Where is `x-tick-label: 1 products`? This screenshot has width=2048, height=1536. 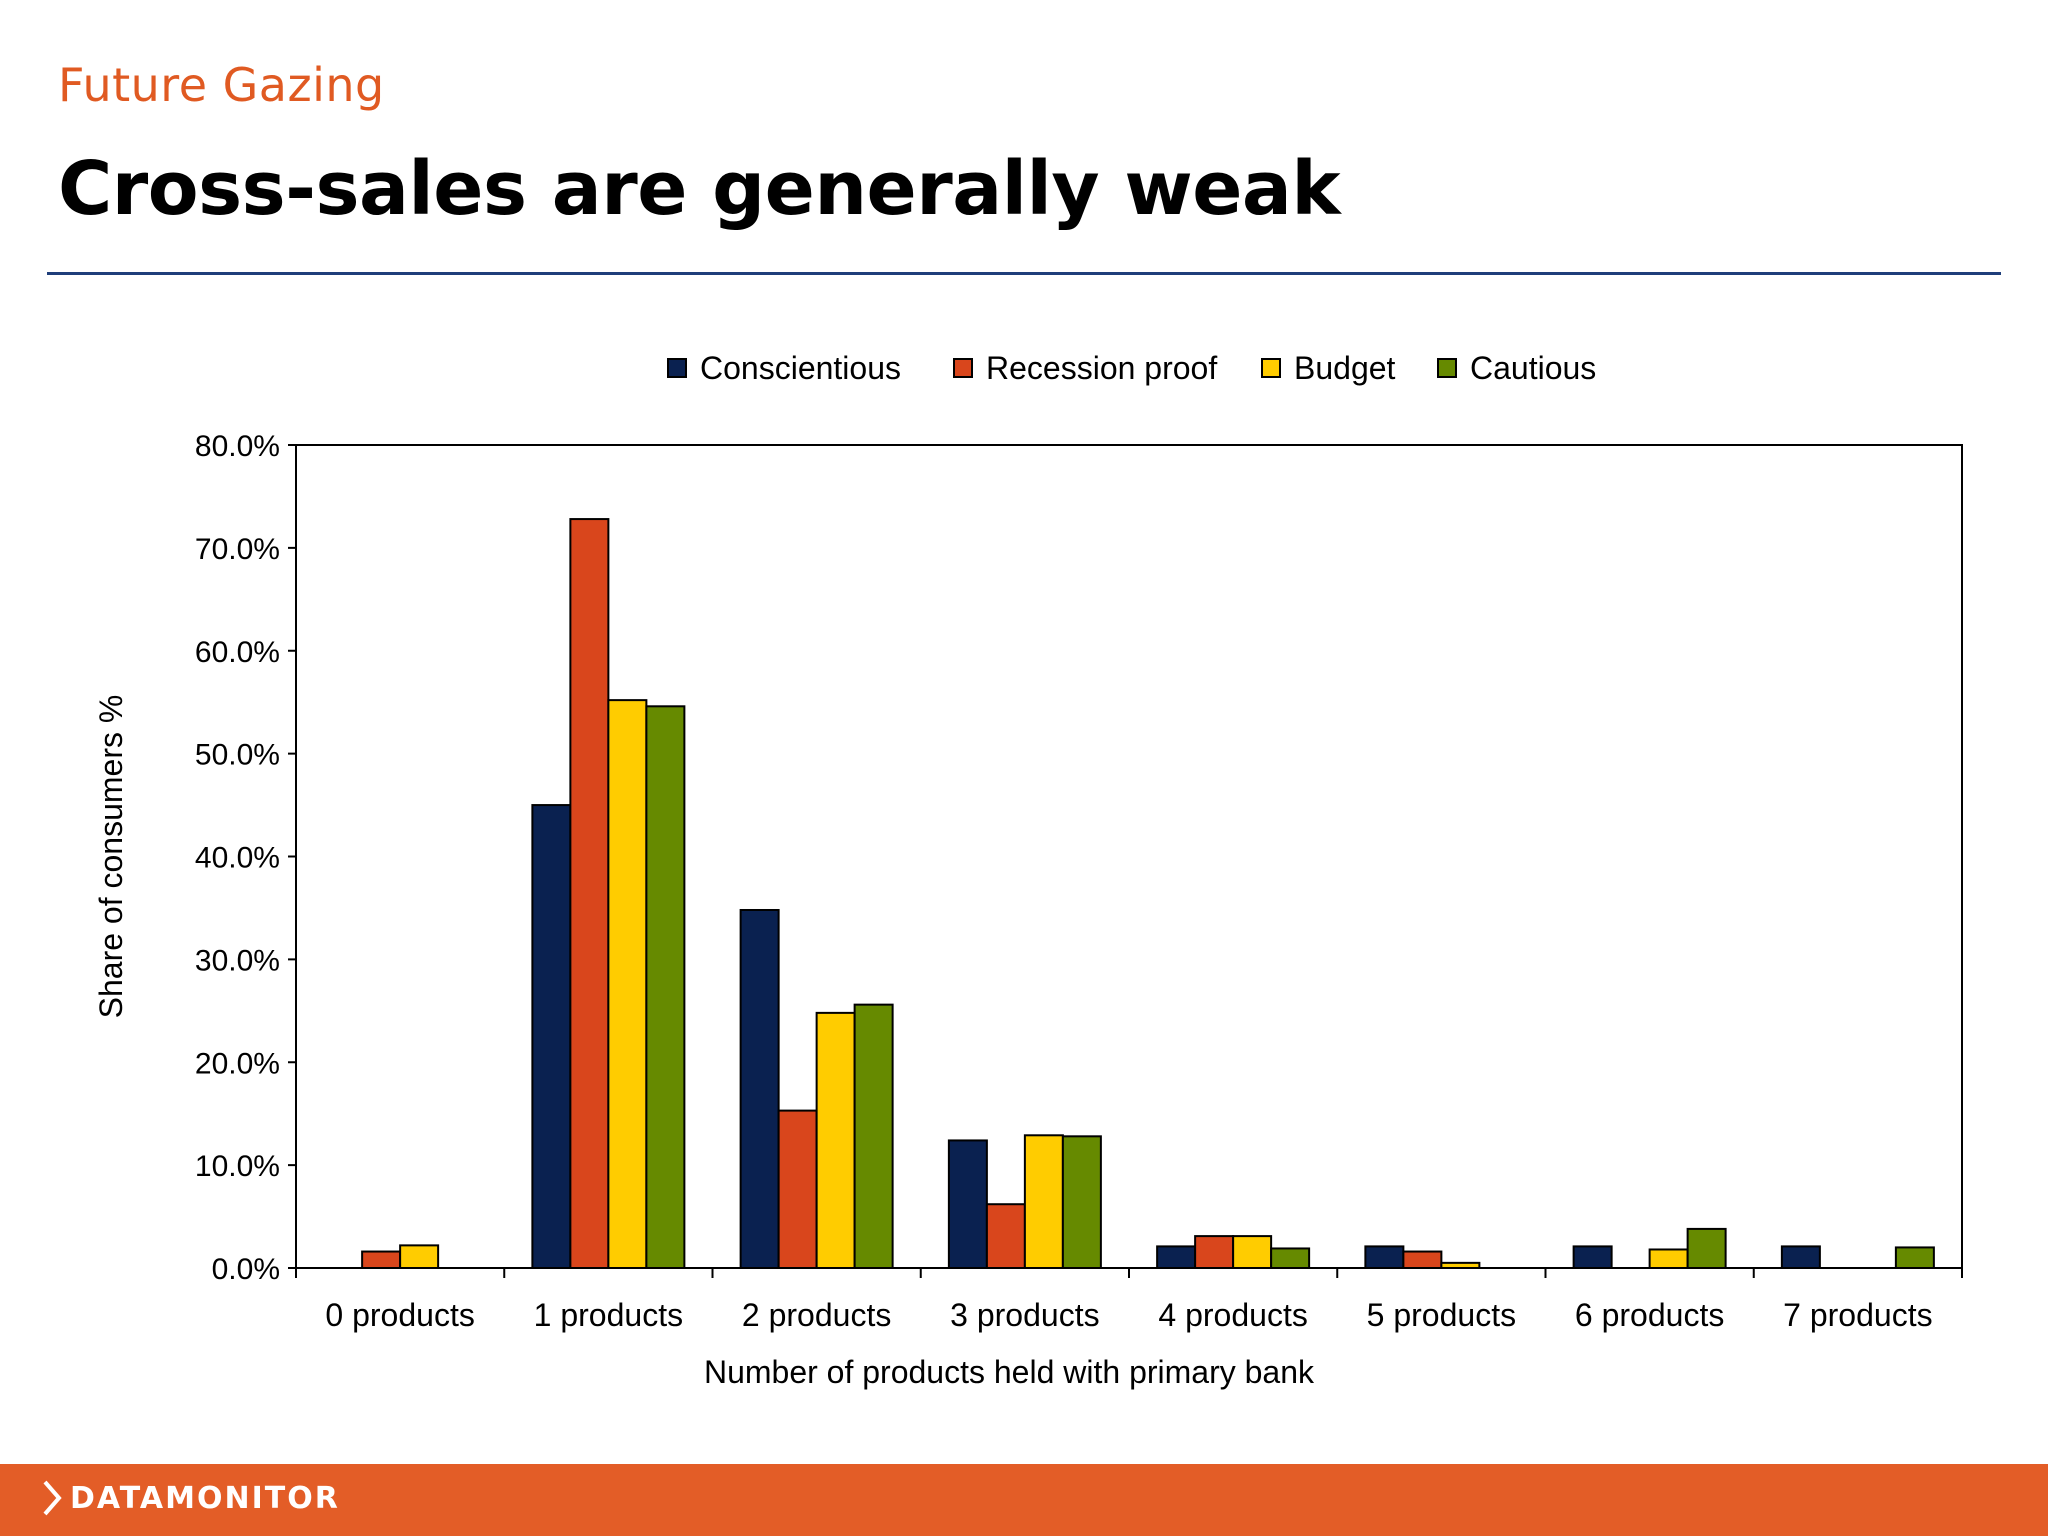
x-tick-label: 1 products is located at coordinates (608, 1315).